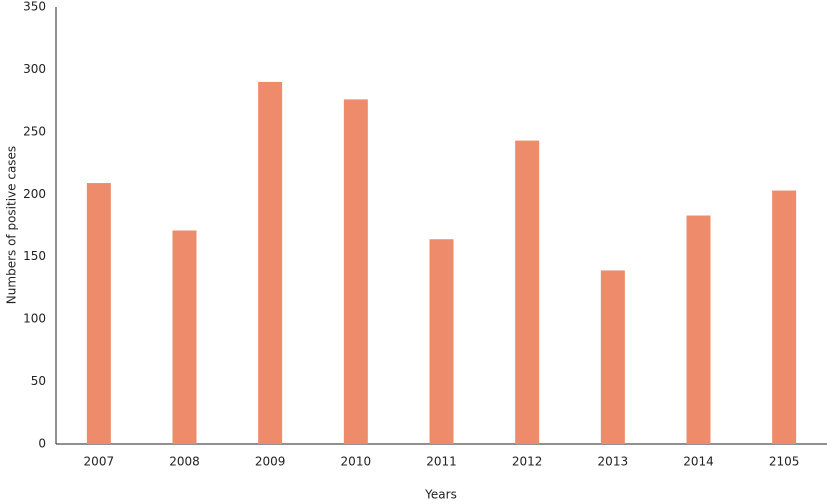 The width and height of the screenshot is (827, 504). I want to click on x-tick-label: 2012, so click(527, 462).